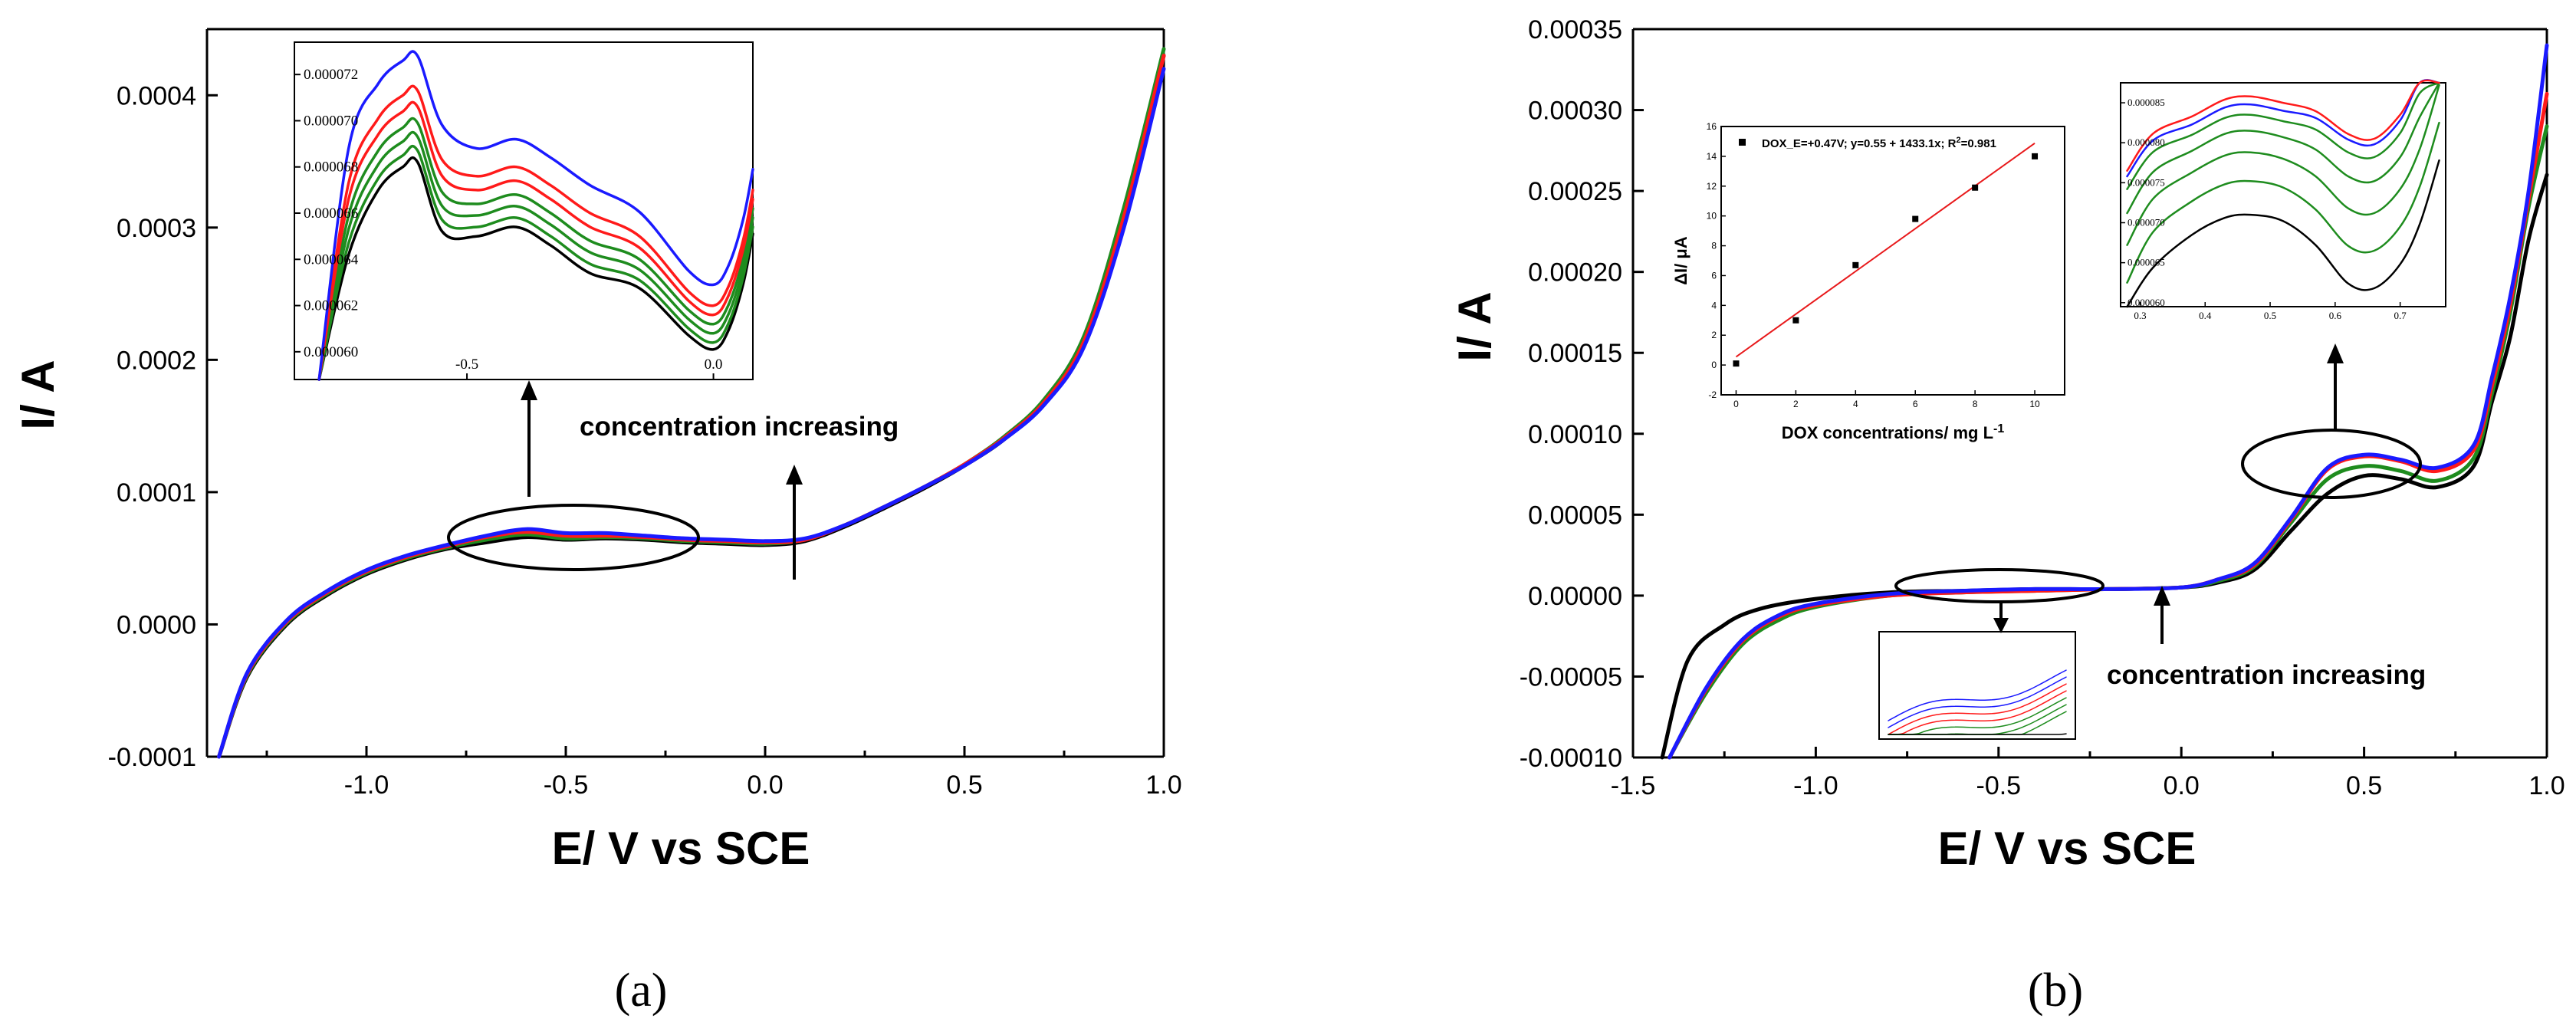  I want to click on calibration-y-tick-label: 10, so click(1712, 216).